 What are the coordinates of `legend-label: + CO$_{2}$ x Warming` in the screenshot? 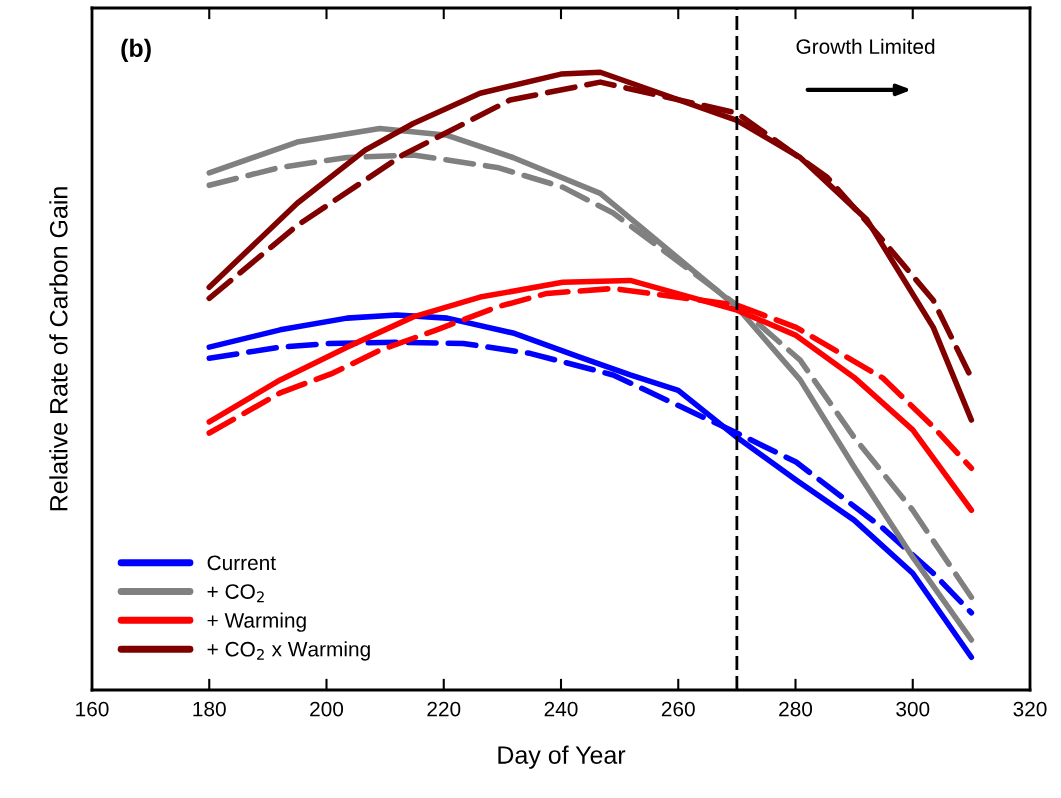 It's located at (288, 651).